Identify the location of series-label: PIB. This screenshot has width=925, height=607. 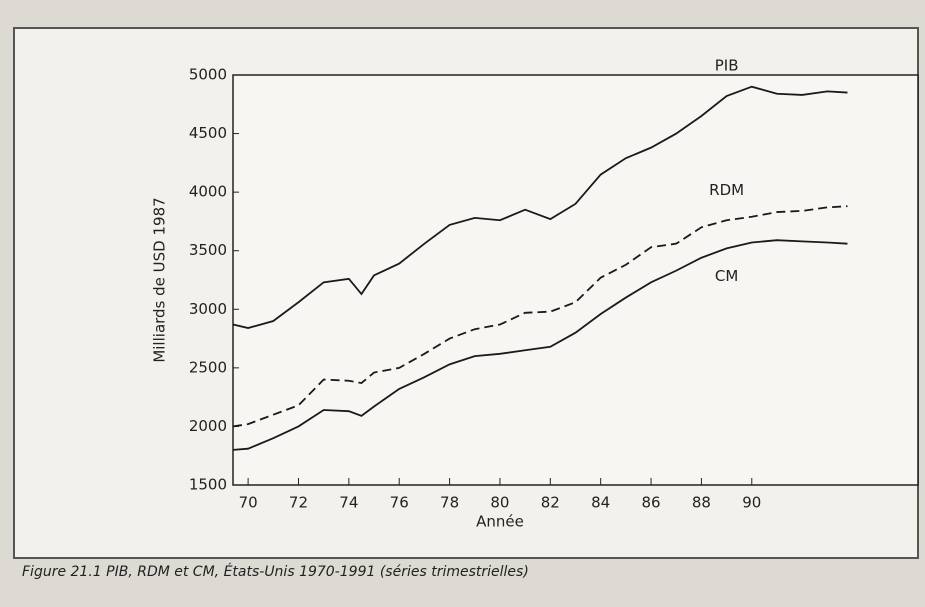
(727, 66).